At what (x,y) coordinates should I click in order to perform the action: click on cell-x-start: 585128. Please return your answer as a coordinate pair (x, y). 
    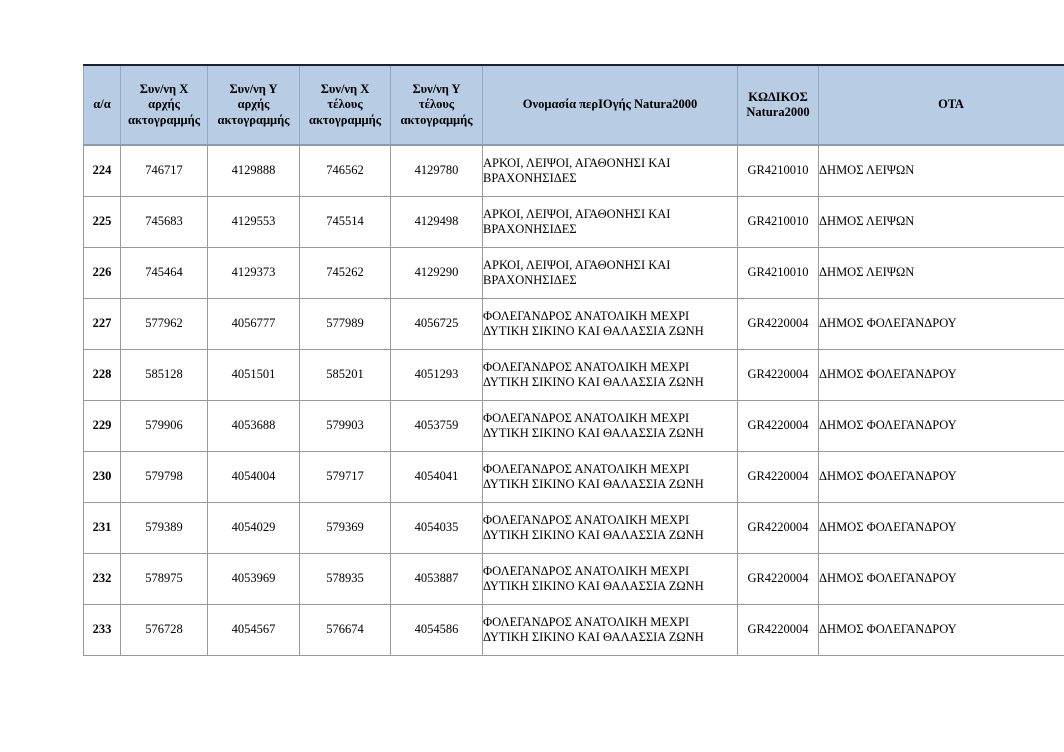
    Looking at the image, I should click on (164, 375).